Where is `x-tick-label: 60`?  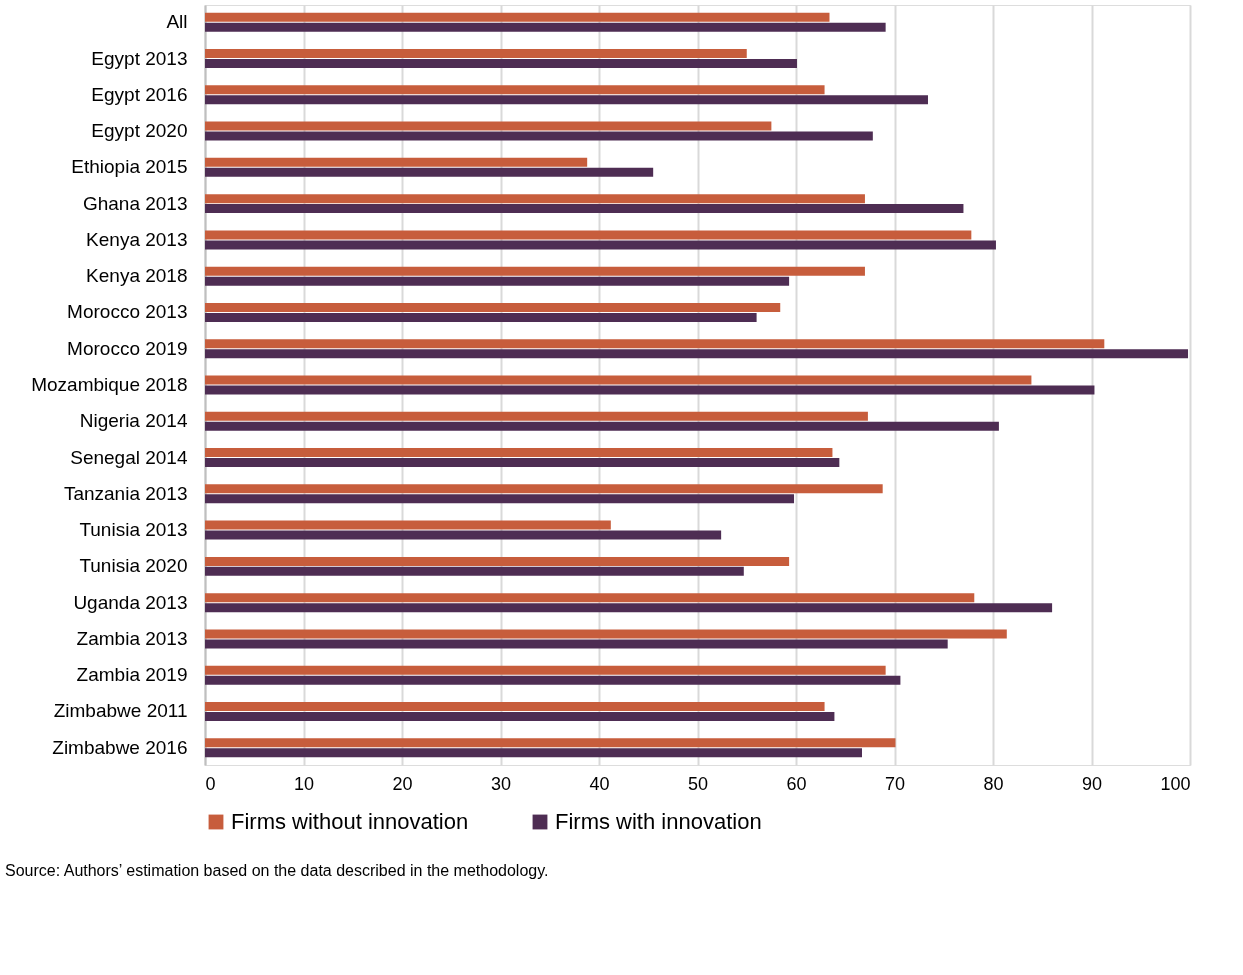 x-tick-label: 60 is located at coordinates (796, 783).